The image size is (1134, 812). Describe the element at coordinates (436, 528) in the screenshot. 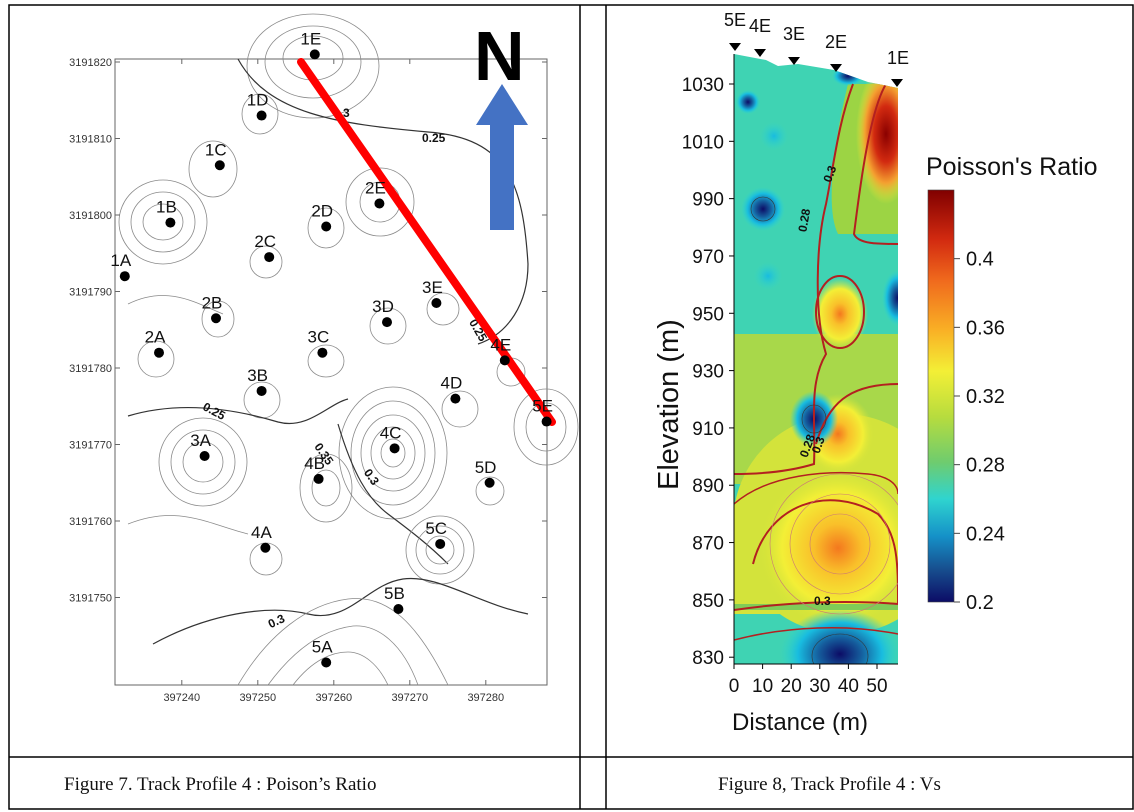

I see `station-label: 5C` at that location.